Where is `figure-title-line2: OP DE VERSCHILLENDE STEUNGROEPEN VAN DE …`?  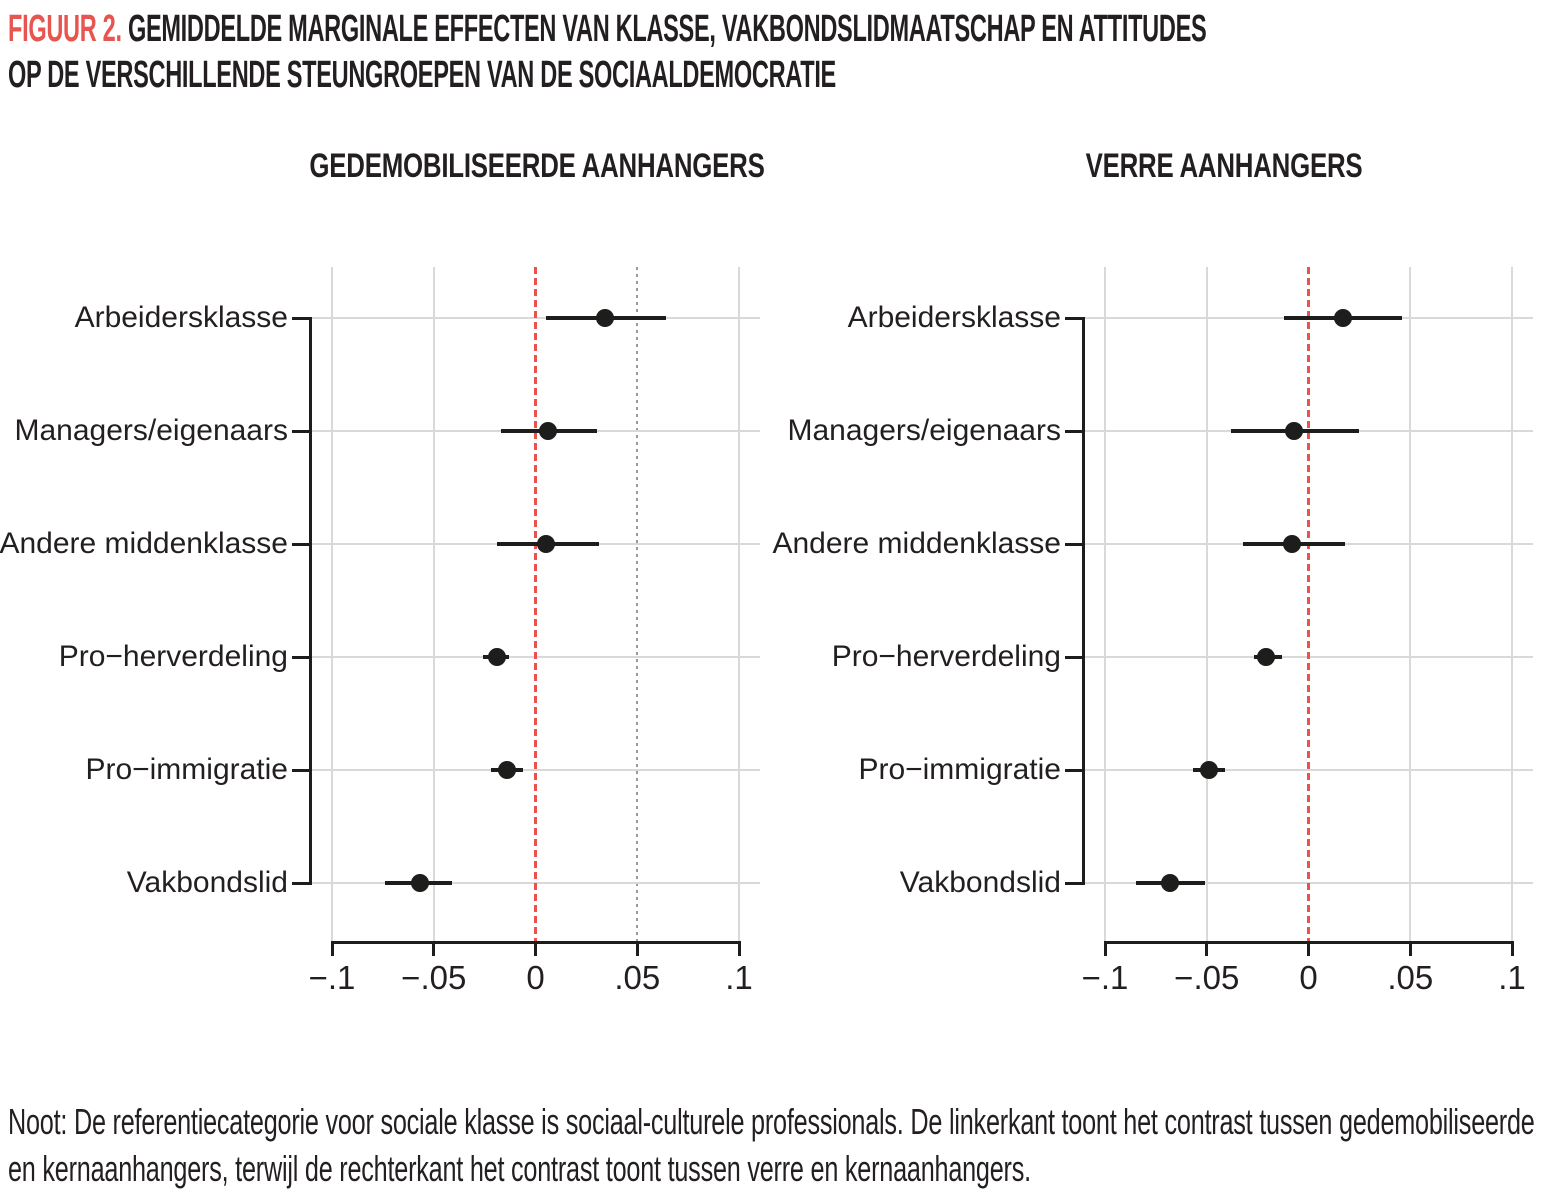
figure-title-line2: OP DE VERSCHILLENDE STEUNGROEPEN VAN DE … is located at coordinates (422, 75).